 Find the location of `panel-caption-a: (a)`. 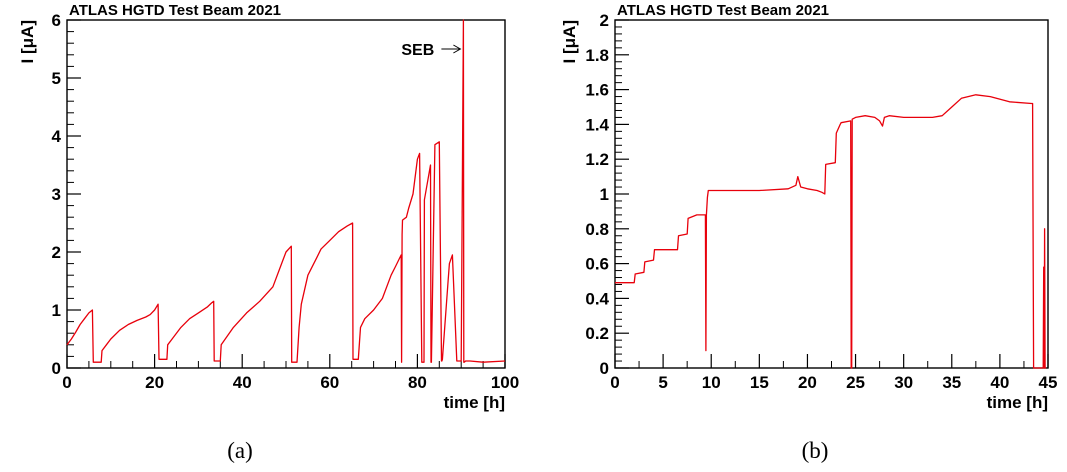

panel-caption-a: (a) is located at coordinates (240, 450).